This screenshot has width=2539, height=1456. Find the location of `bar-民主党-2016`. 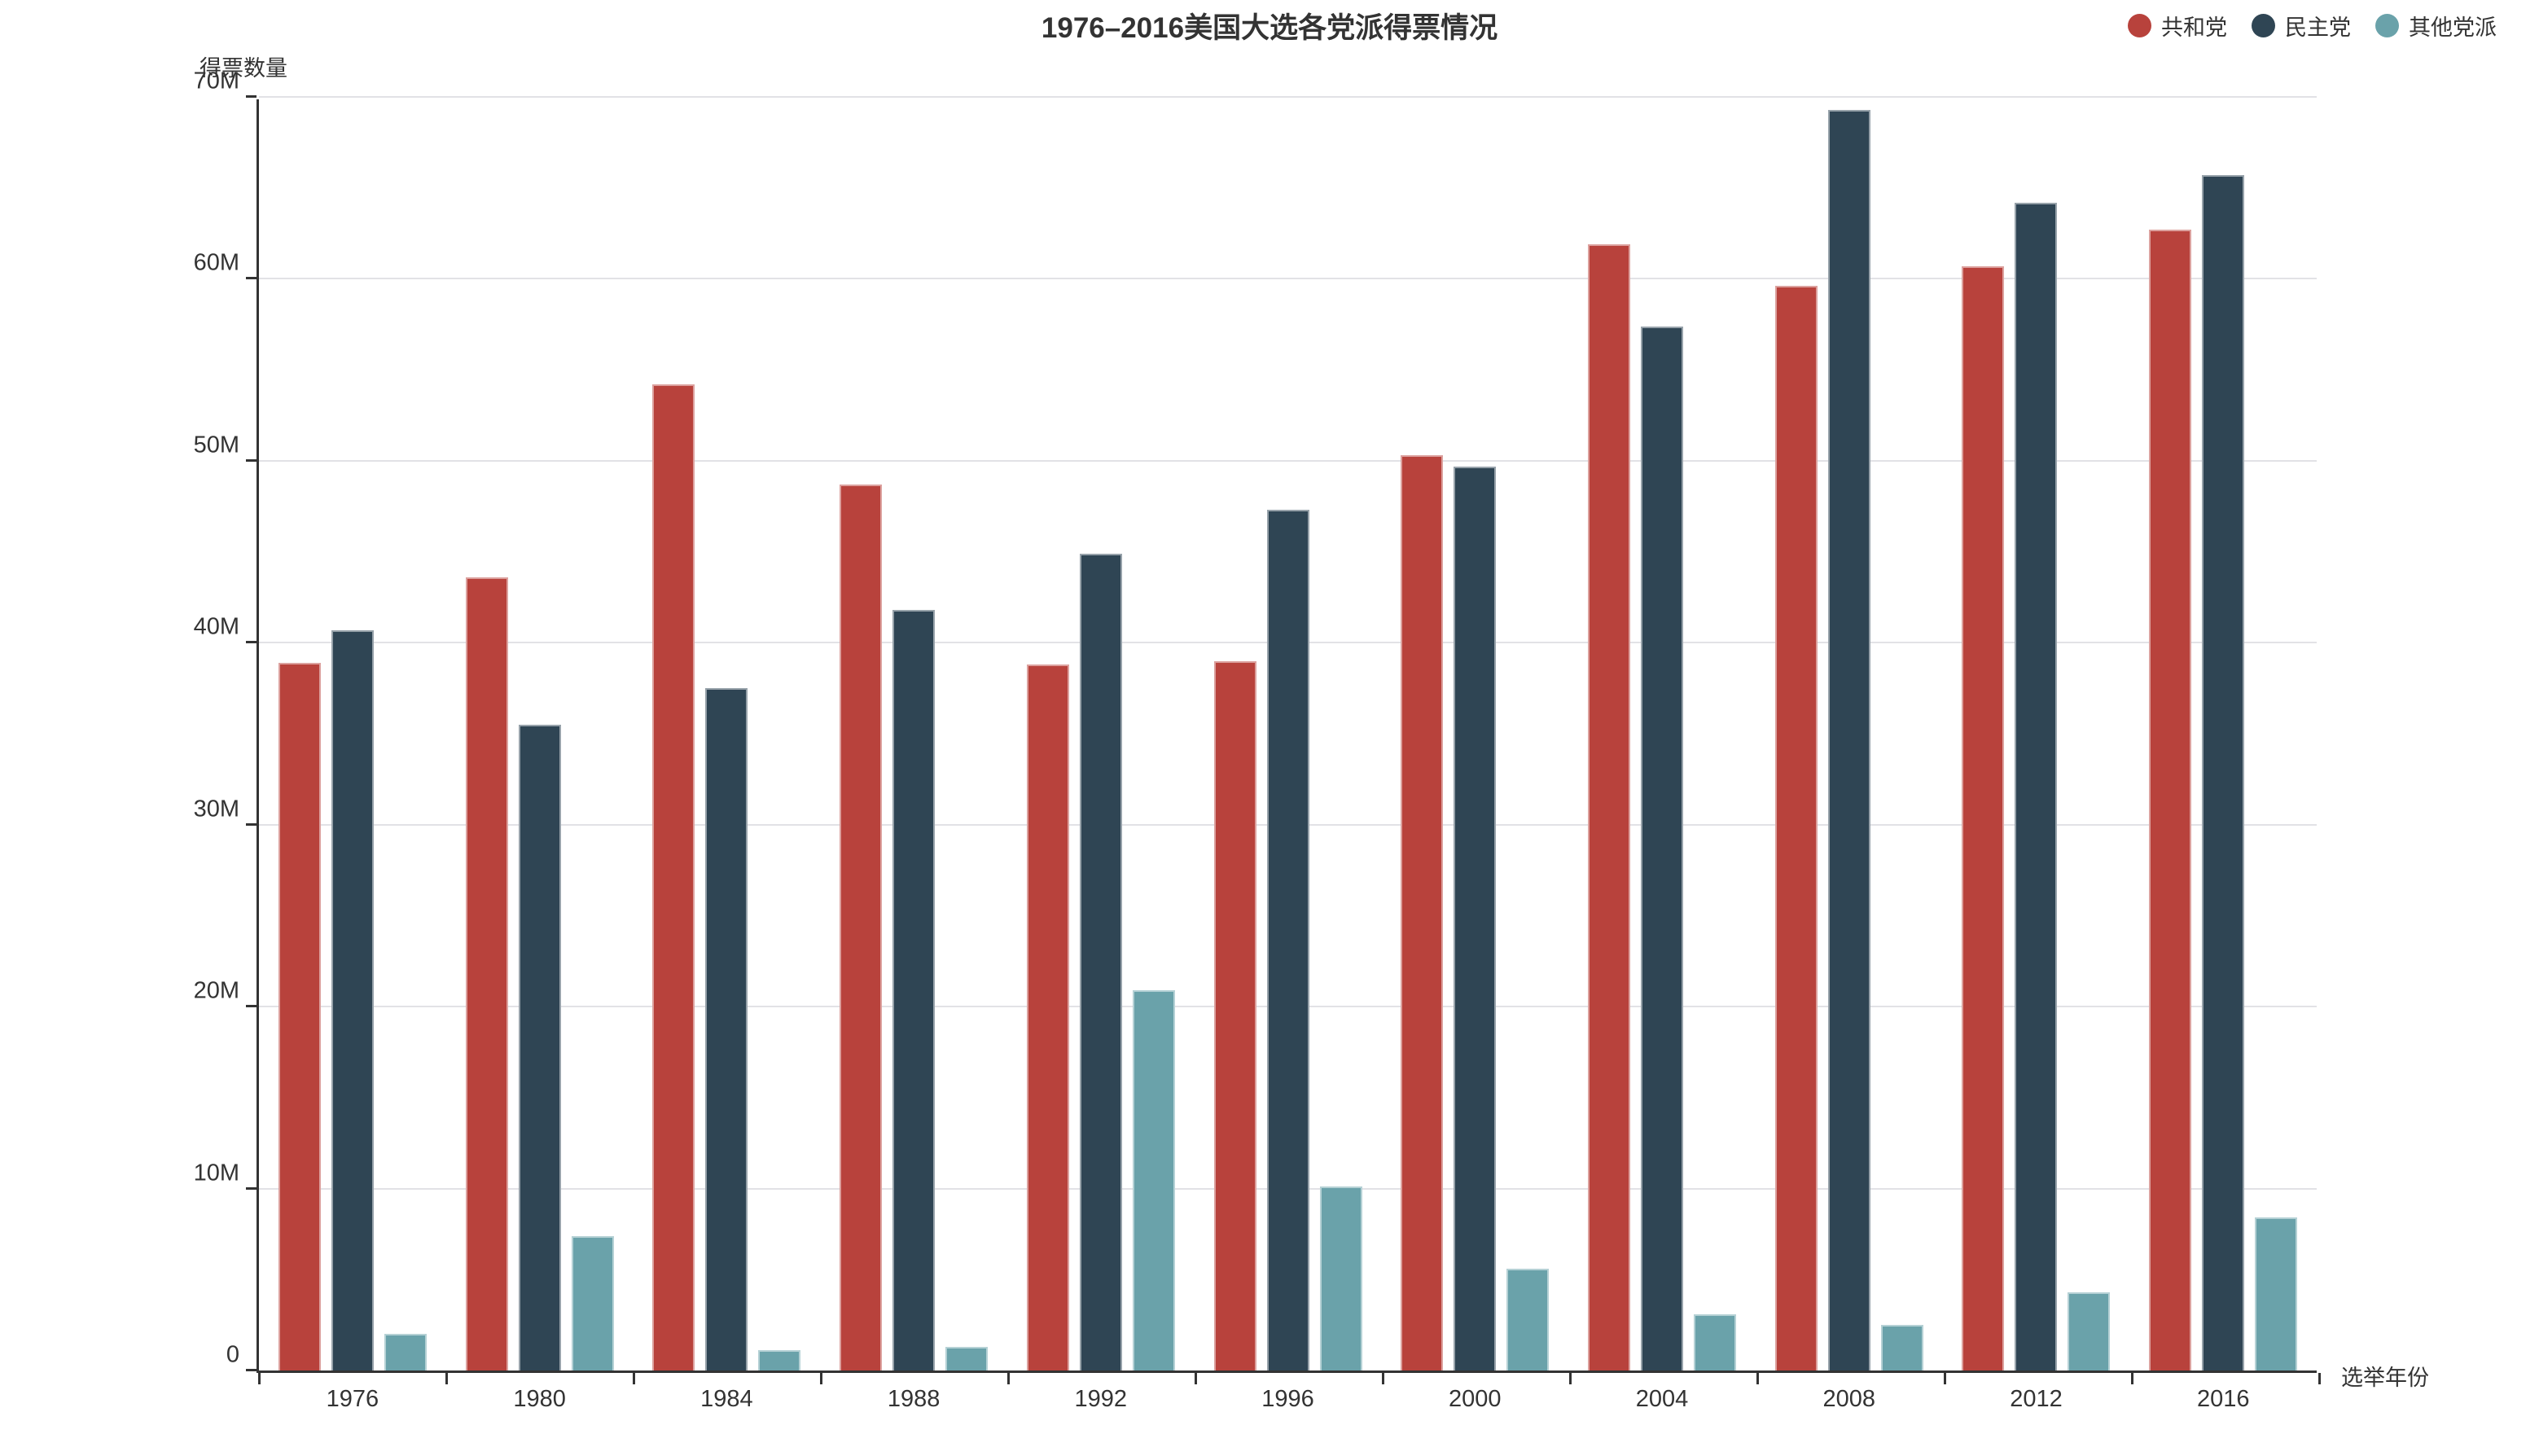

bar-民主党-2016 is located at coordinates (2223, 772).